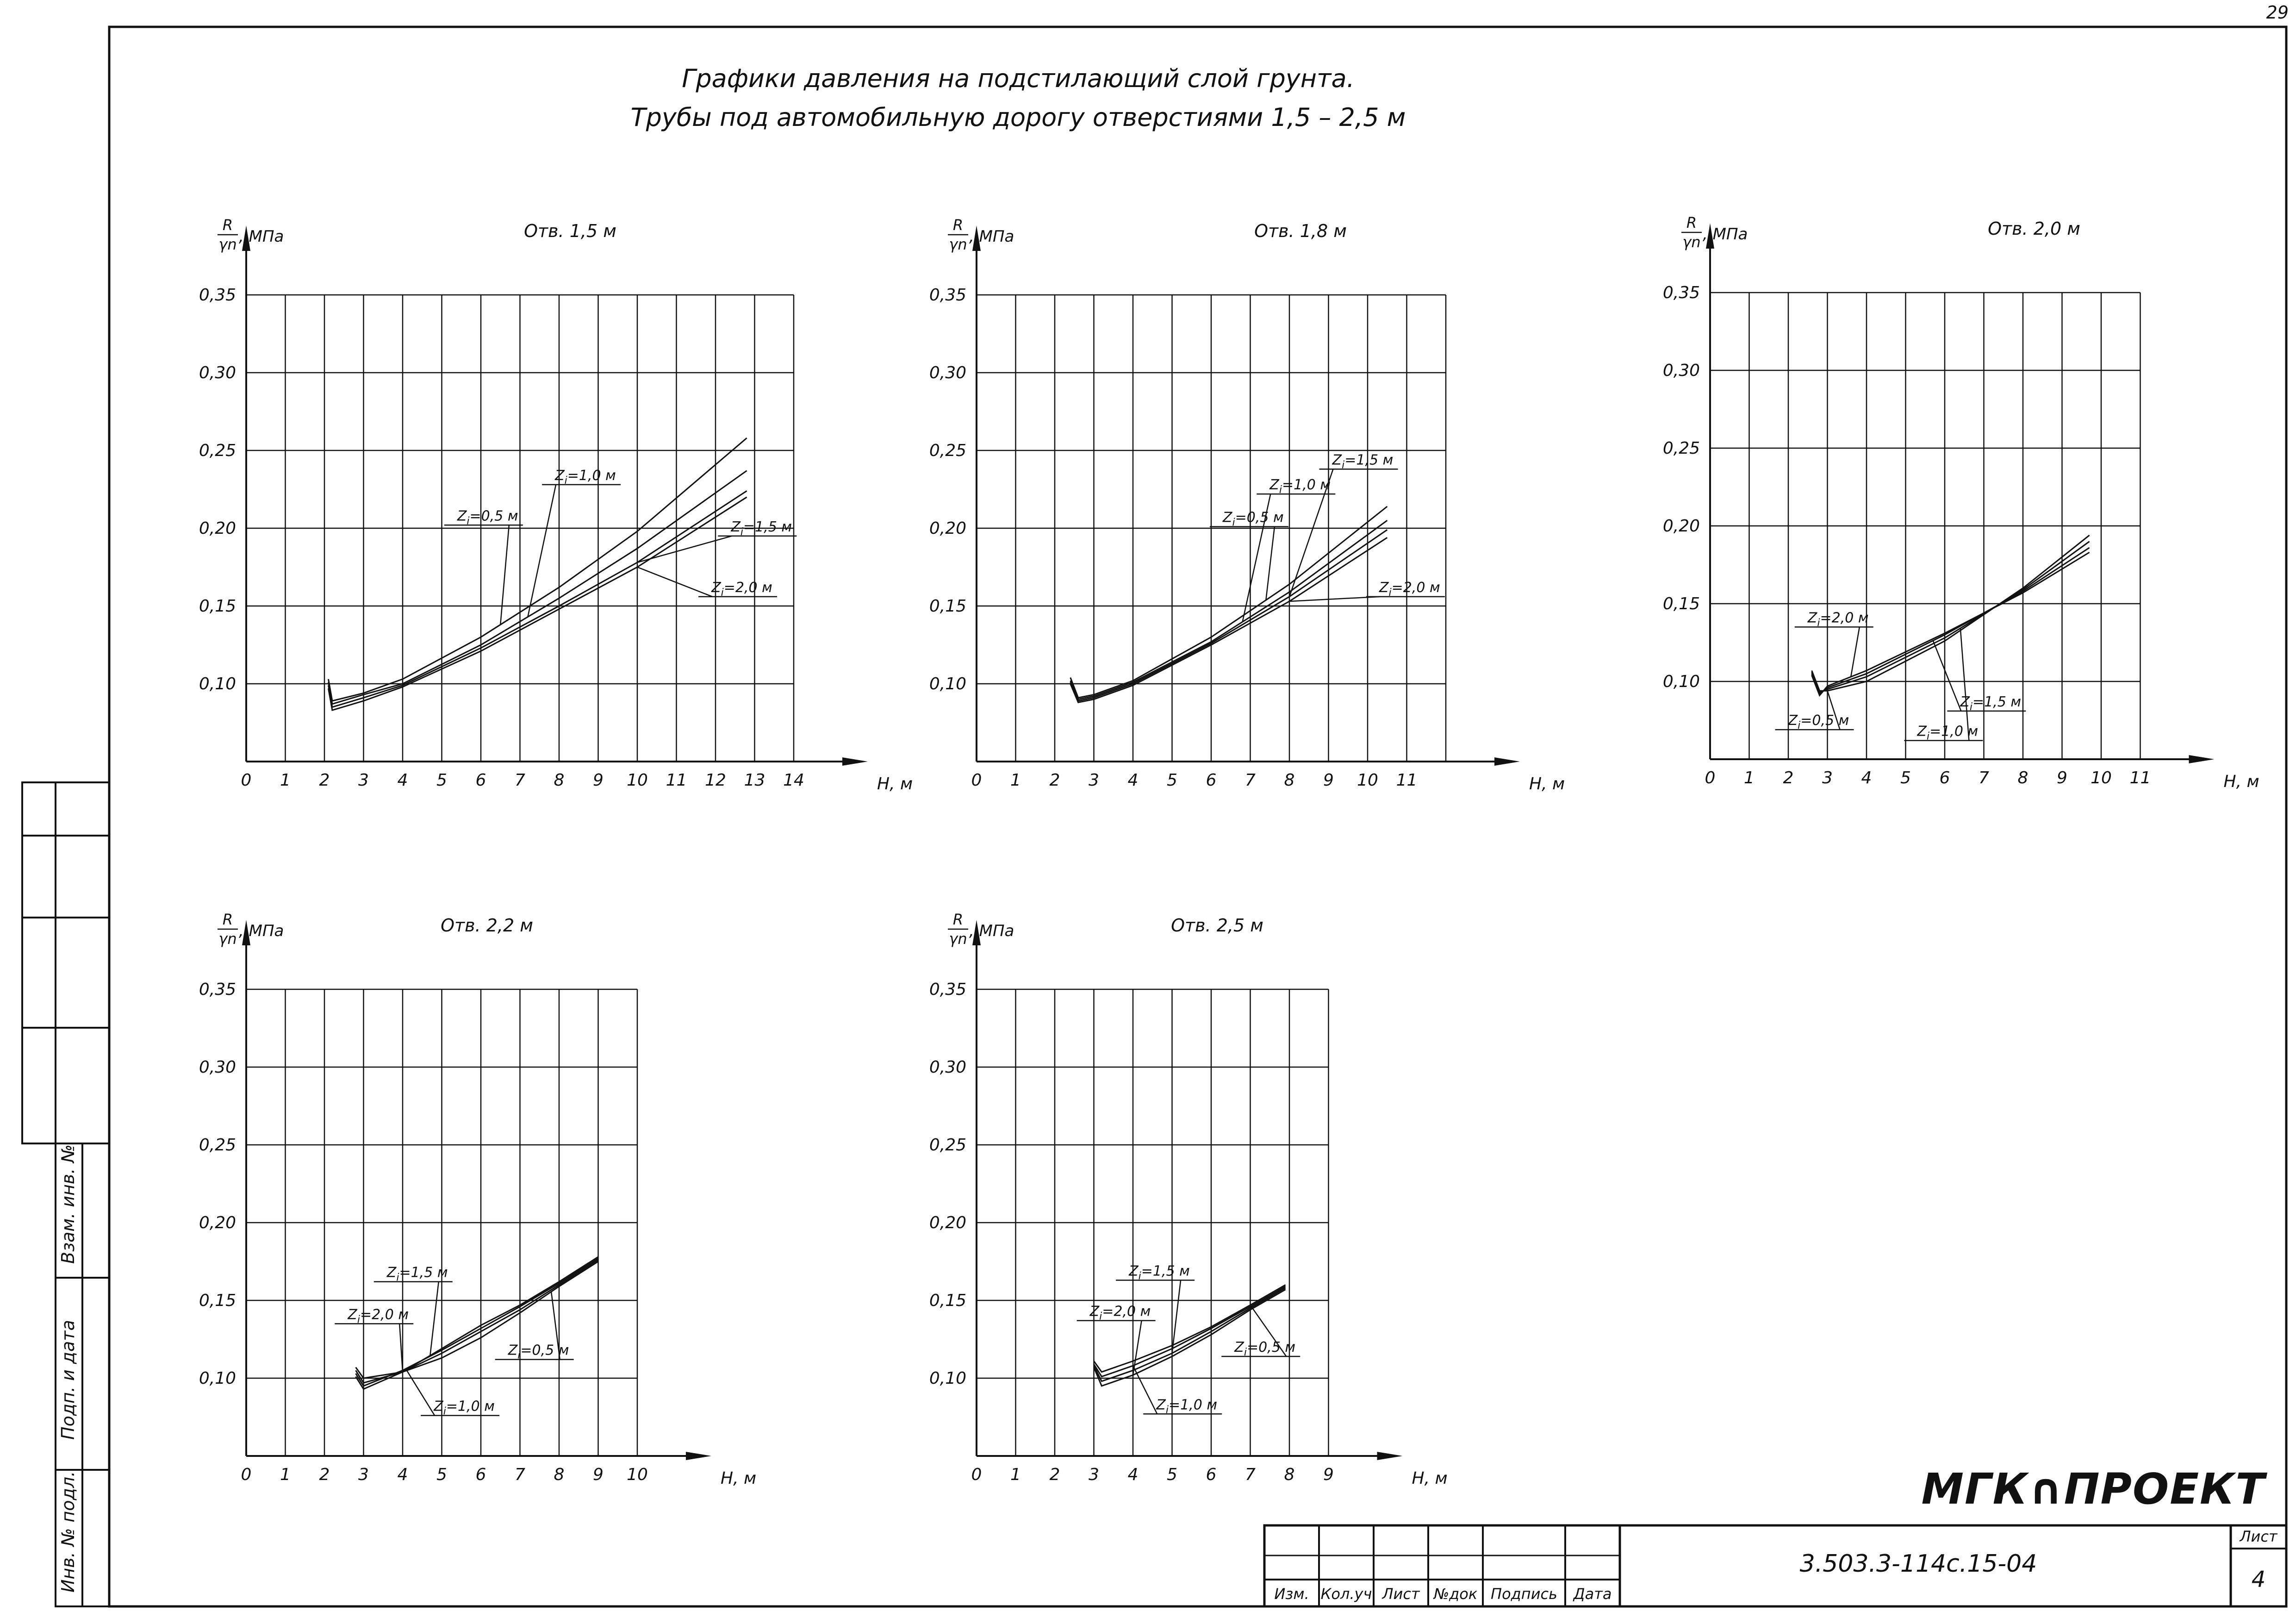 The image size is (2296, 1624). Describe the element at coordinates (2101, 777) in the screenshot. I see `x-tick-label: 10` at that location.